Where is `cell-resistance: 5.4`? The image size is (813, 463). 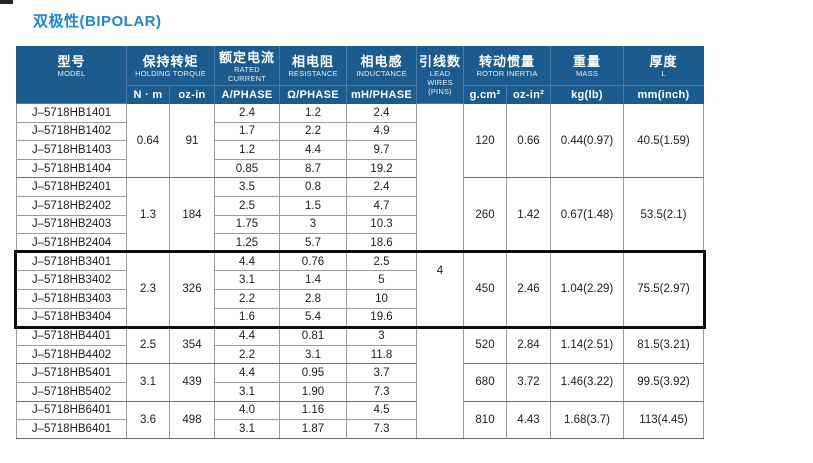
cell-resistance: 5.4 is located at coordinates (313, 317).